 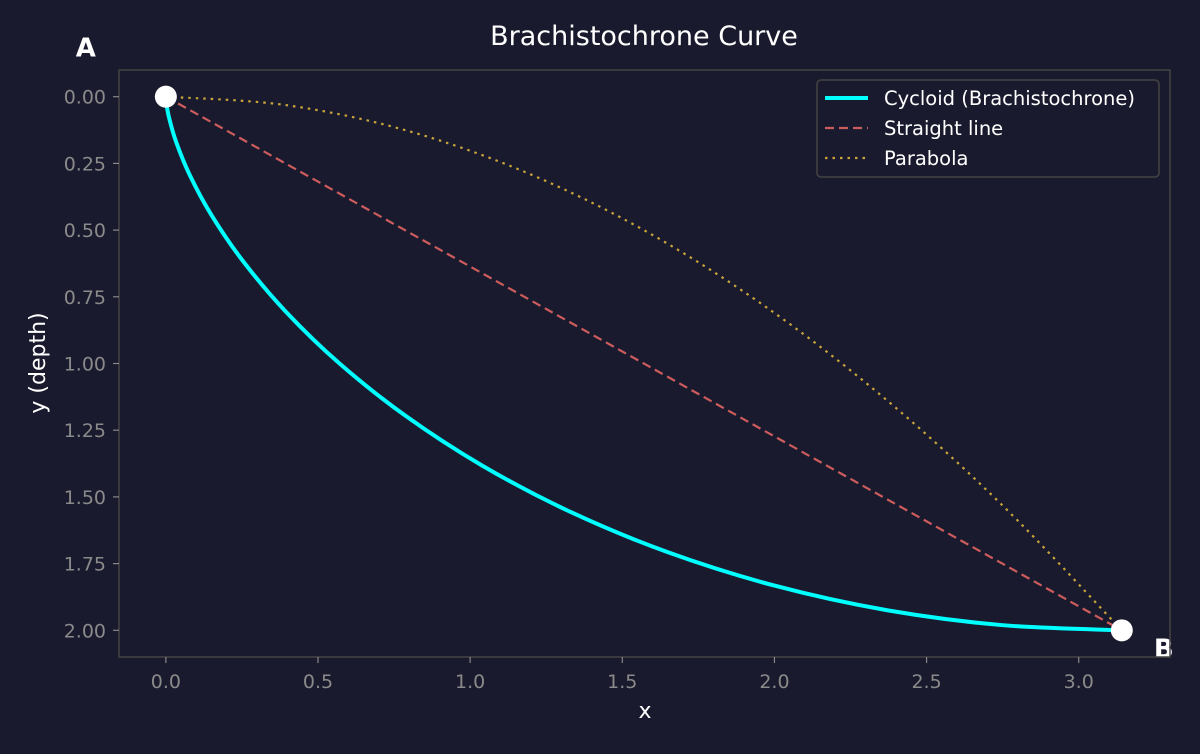 I want to click on y-axis-label: y (depth), so click(x=38, y=362).